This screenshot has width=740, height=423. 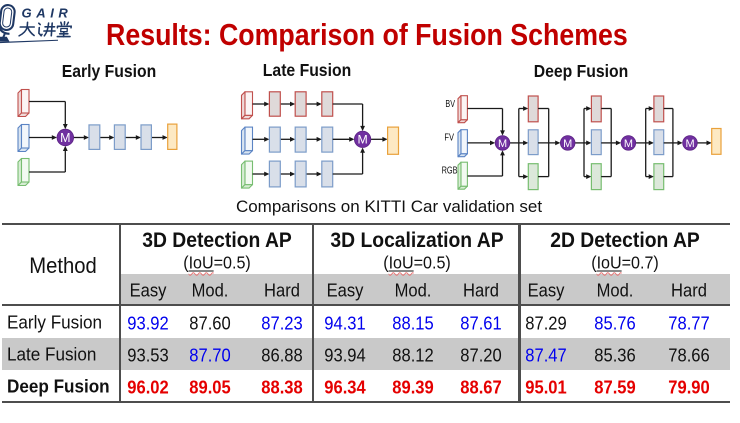 I want to click on svg-text: FV, so click(x=449, y=137).